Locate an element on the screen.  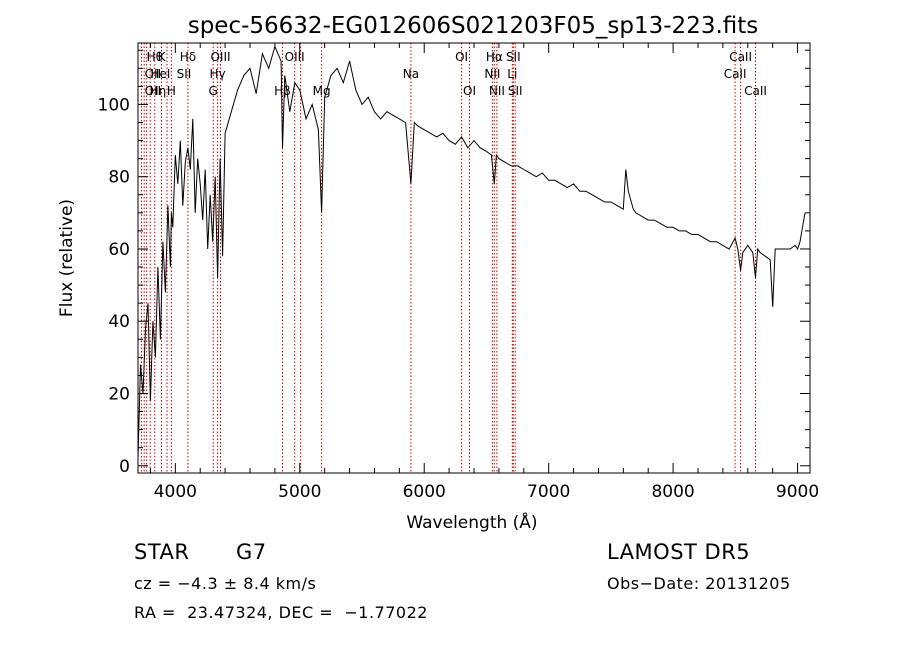
survey-name: LAMOST DR5 is located at coordinates (679, 552).